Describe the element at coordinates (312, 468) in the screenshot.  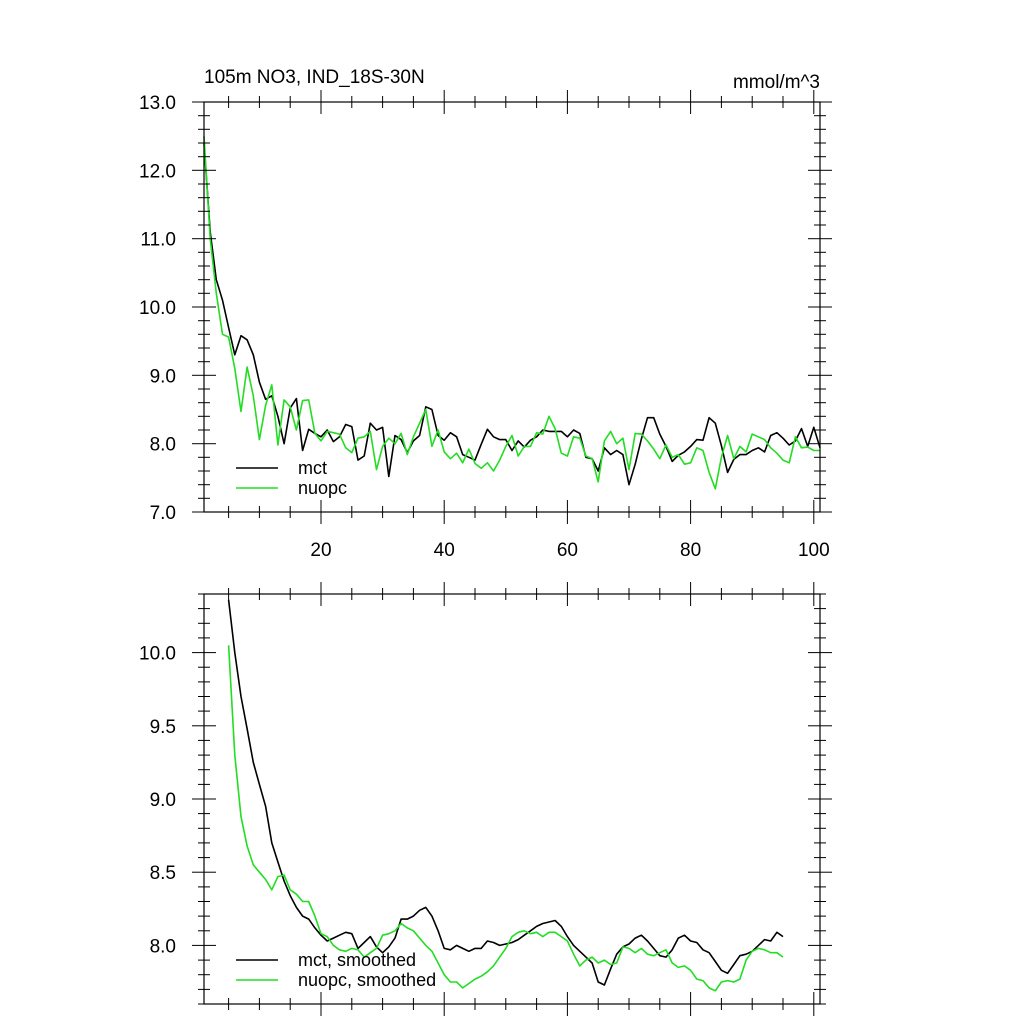
I see `legend-label: mct` at that location.